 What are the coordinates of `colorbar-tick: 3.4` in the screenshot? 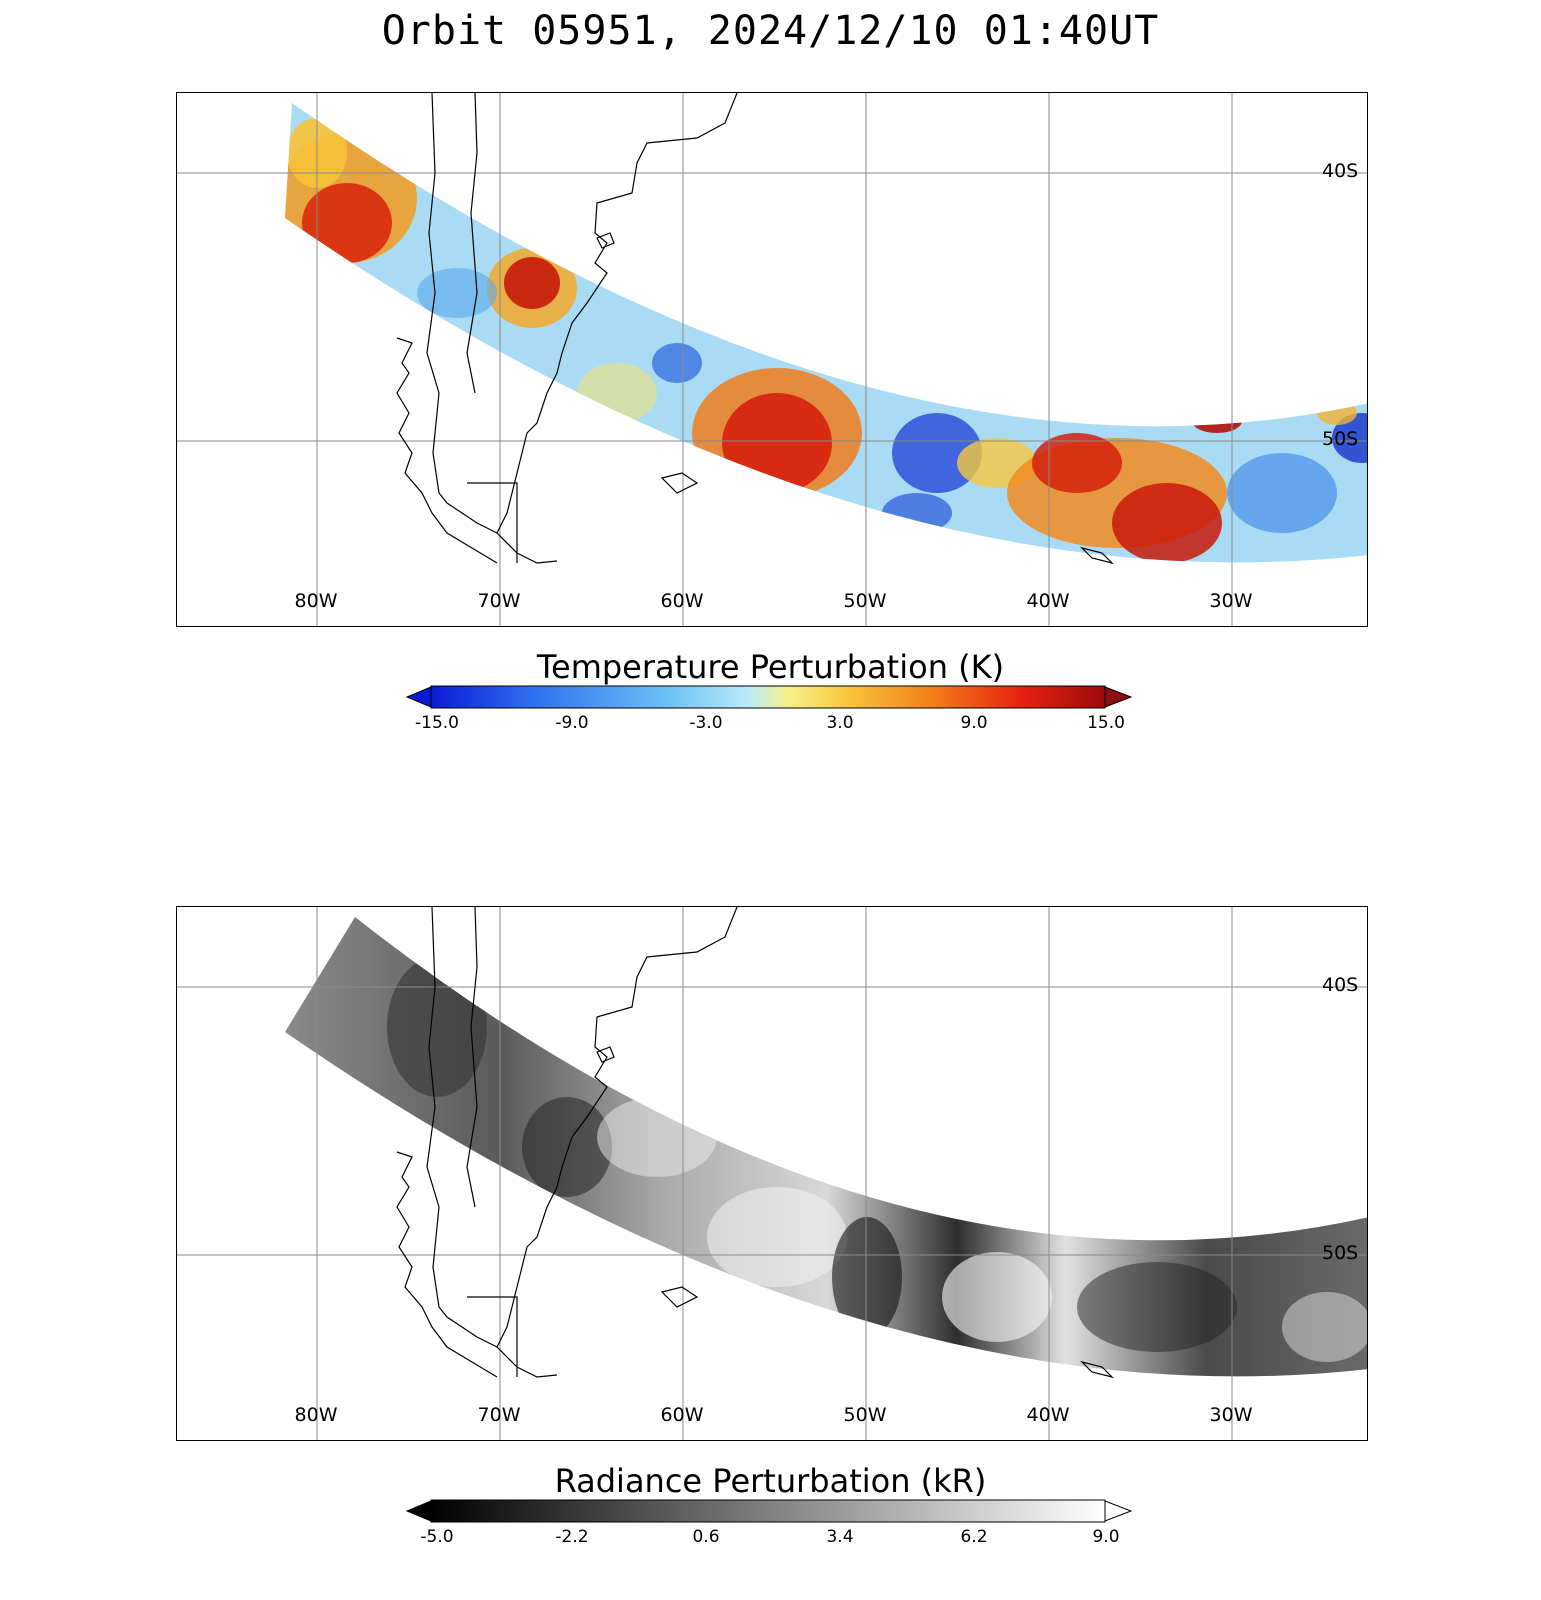 It's located at (840, 1537).